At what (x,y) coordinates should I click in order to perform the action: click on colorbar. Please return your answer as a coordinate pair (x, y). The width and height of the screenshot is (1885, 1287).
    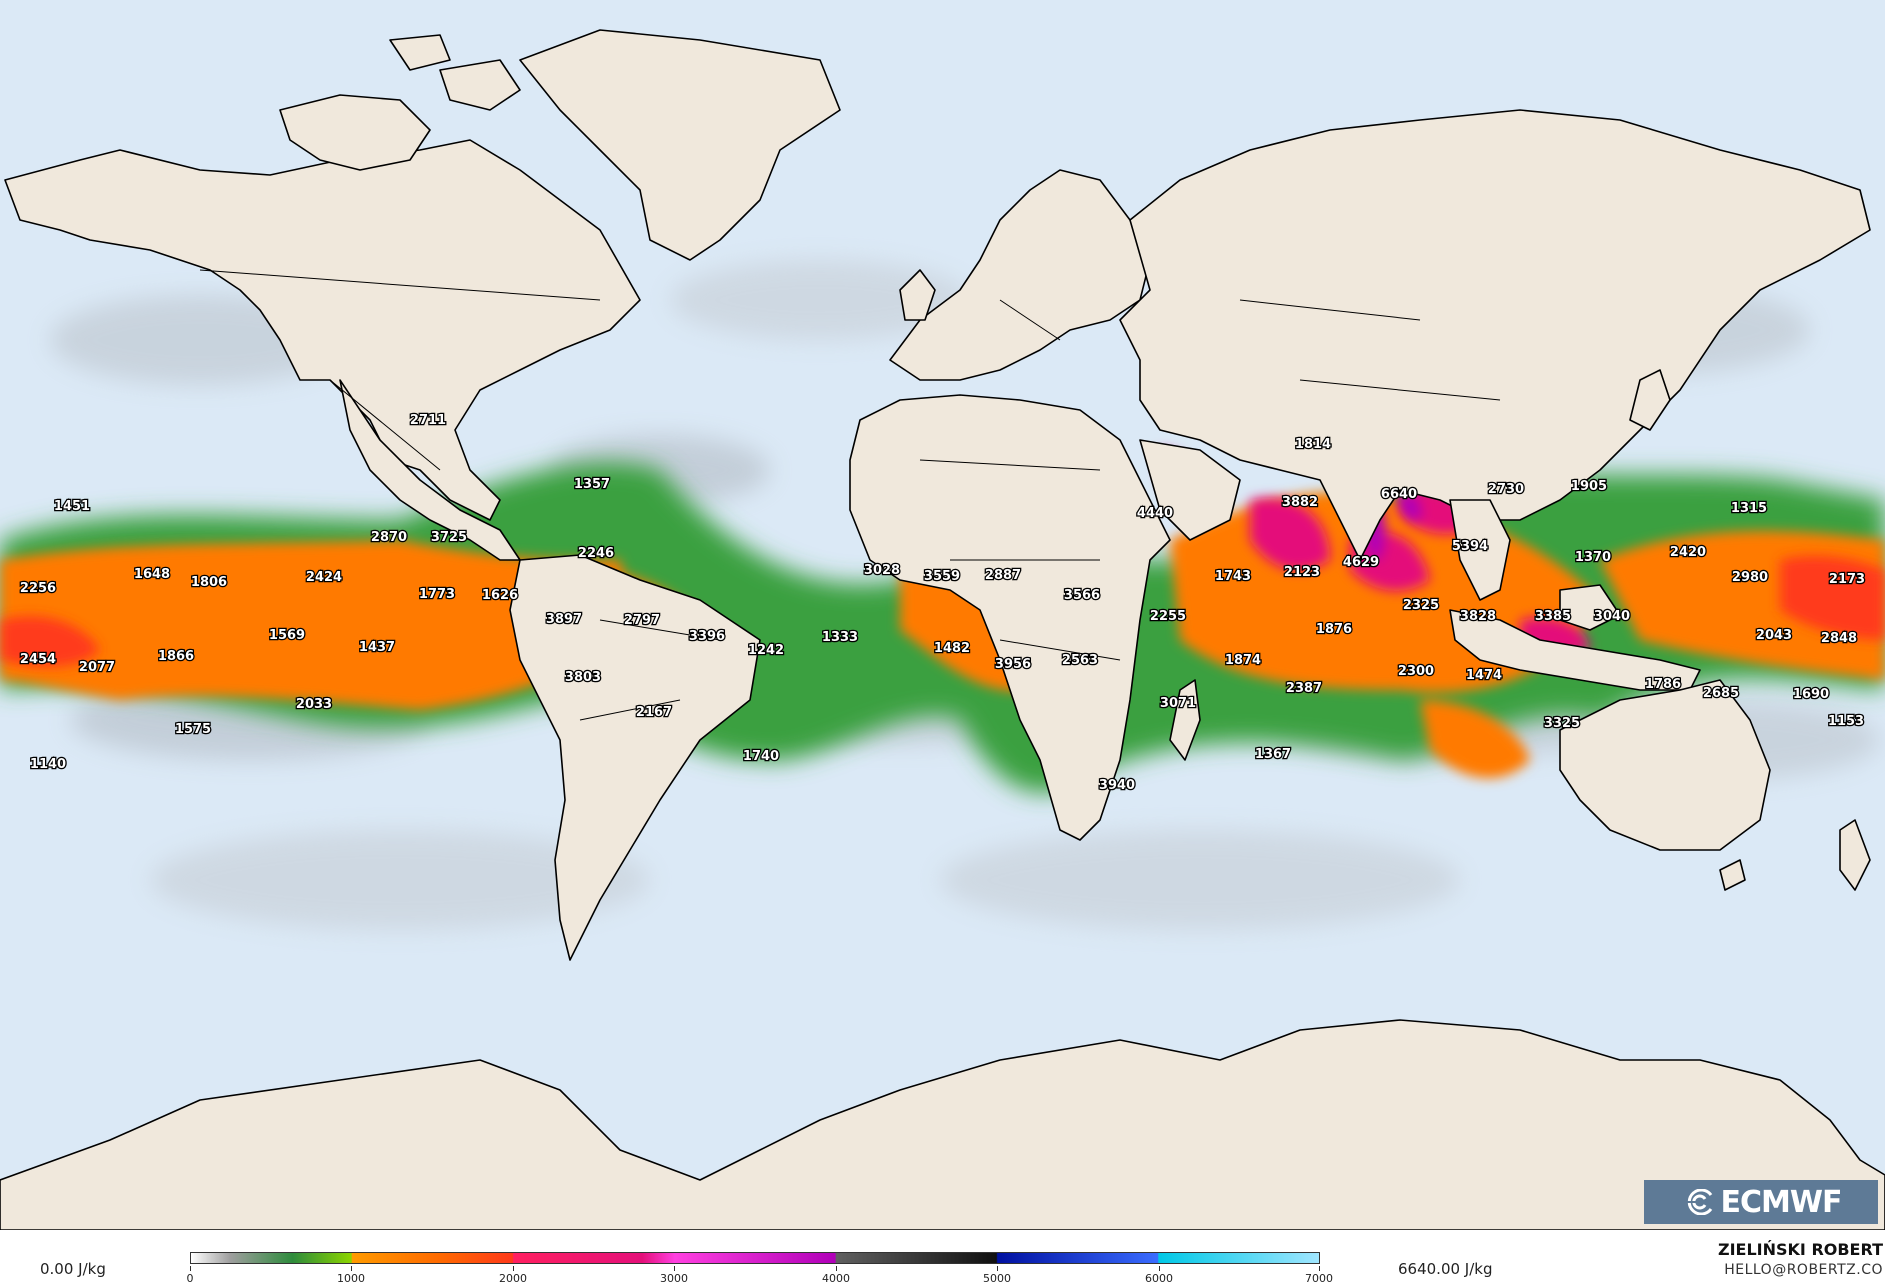
    Looking at the image, I should click on (755, 1258).